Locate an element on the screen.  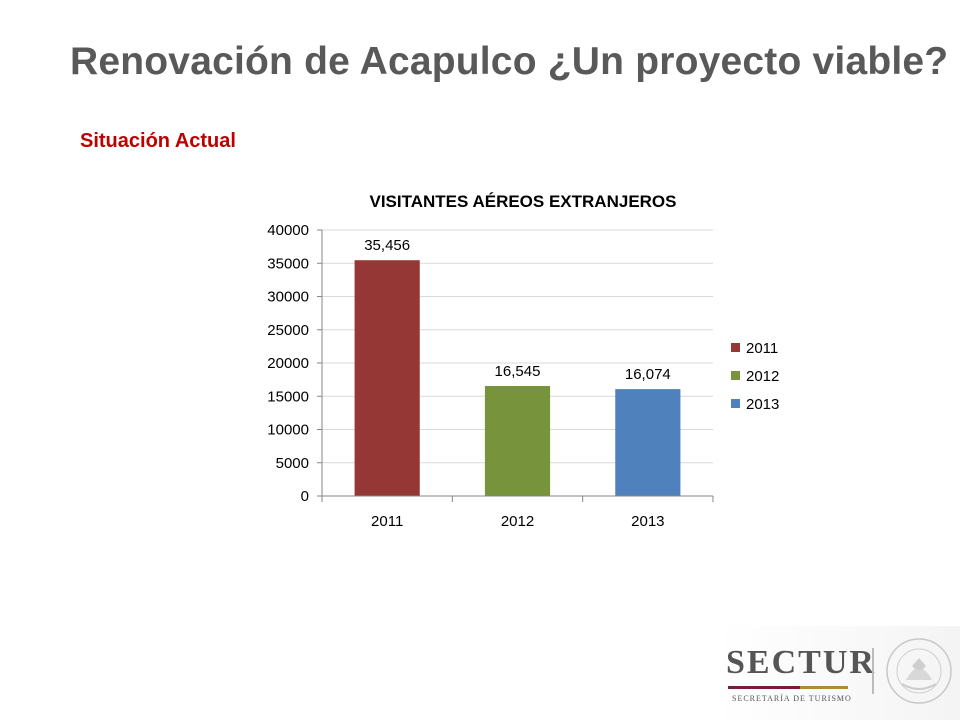
legend-label-2013: 2013 is located at coordinates (762, 404).